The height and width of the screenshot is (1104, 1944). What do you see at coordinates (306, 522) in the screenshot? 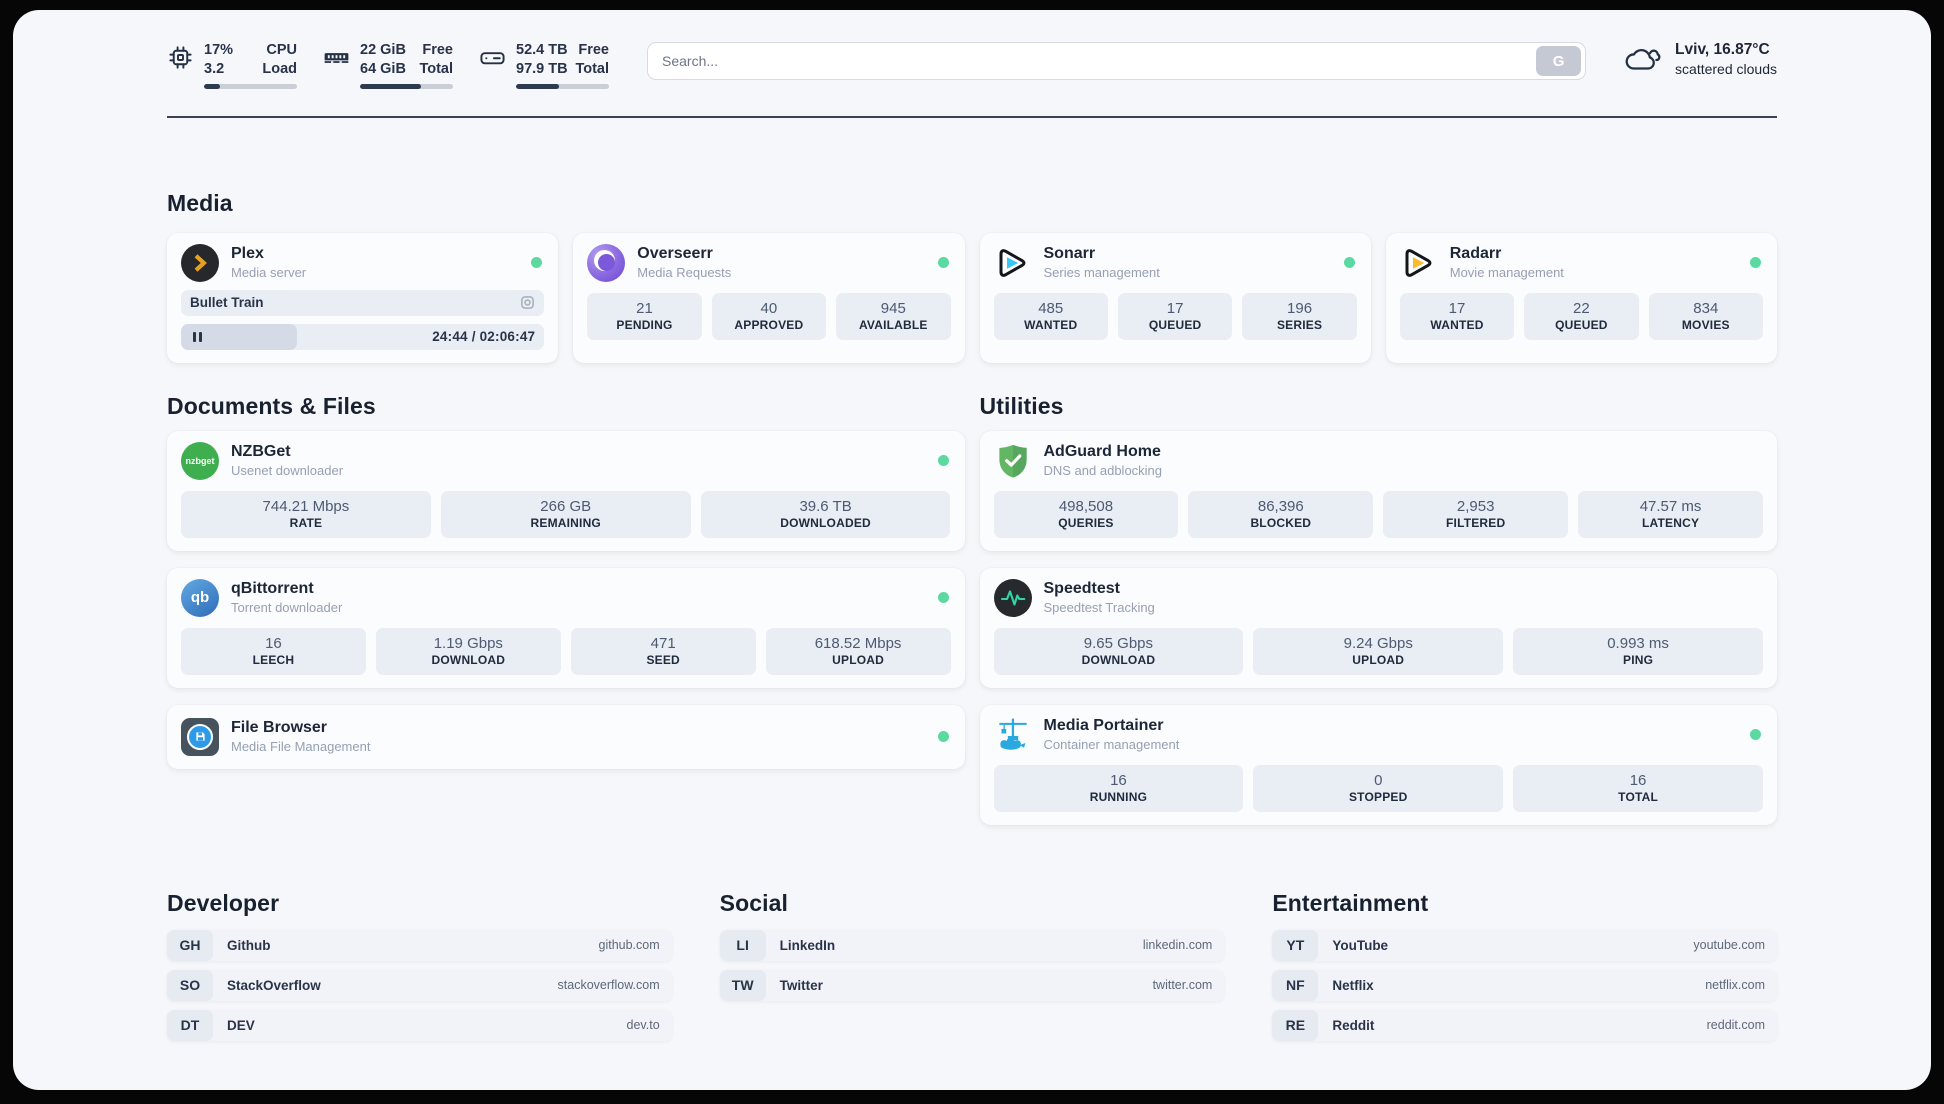
I see `stat-label: RATE` at bounding box center [306, 522].